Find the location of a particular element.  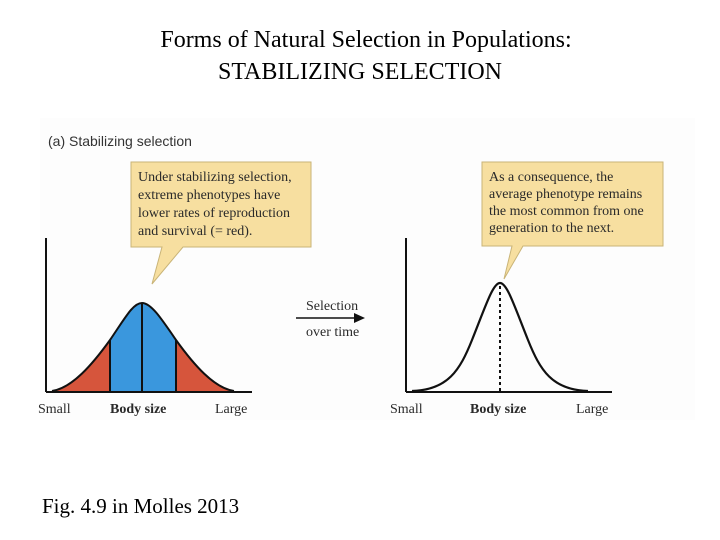

right-axis-body-size: Body size is located at coordinates (498, 409).